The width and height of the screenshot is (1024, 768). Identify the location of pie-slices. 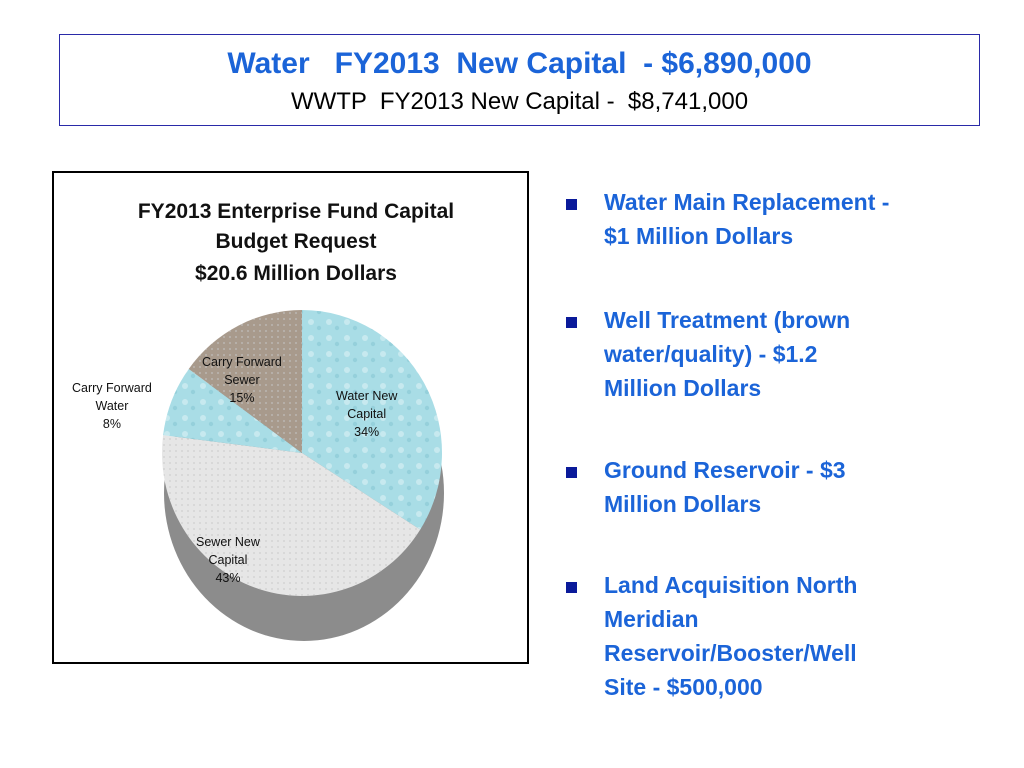
(302, 453).